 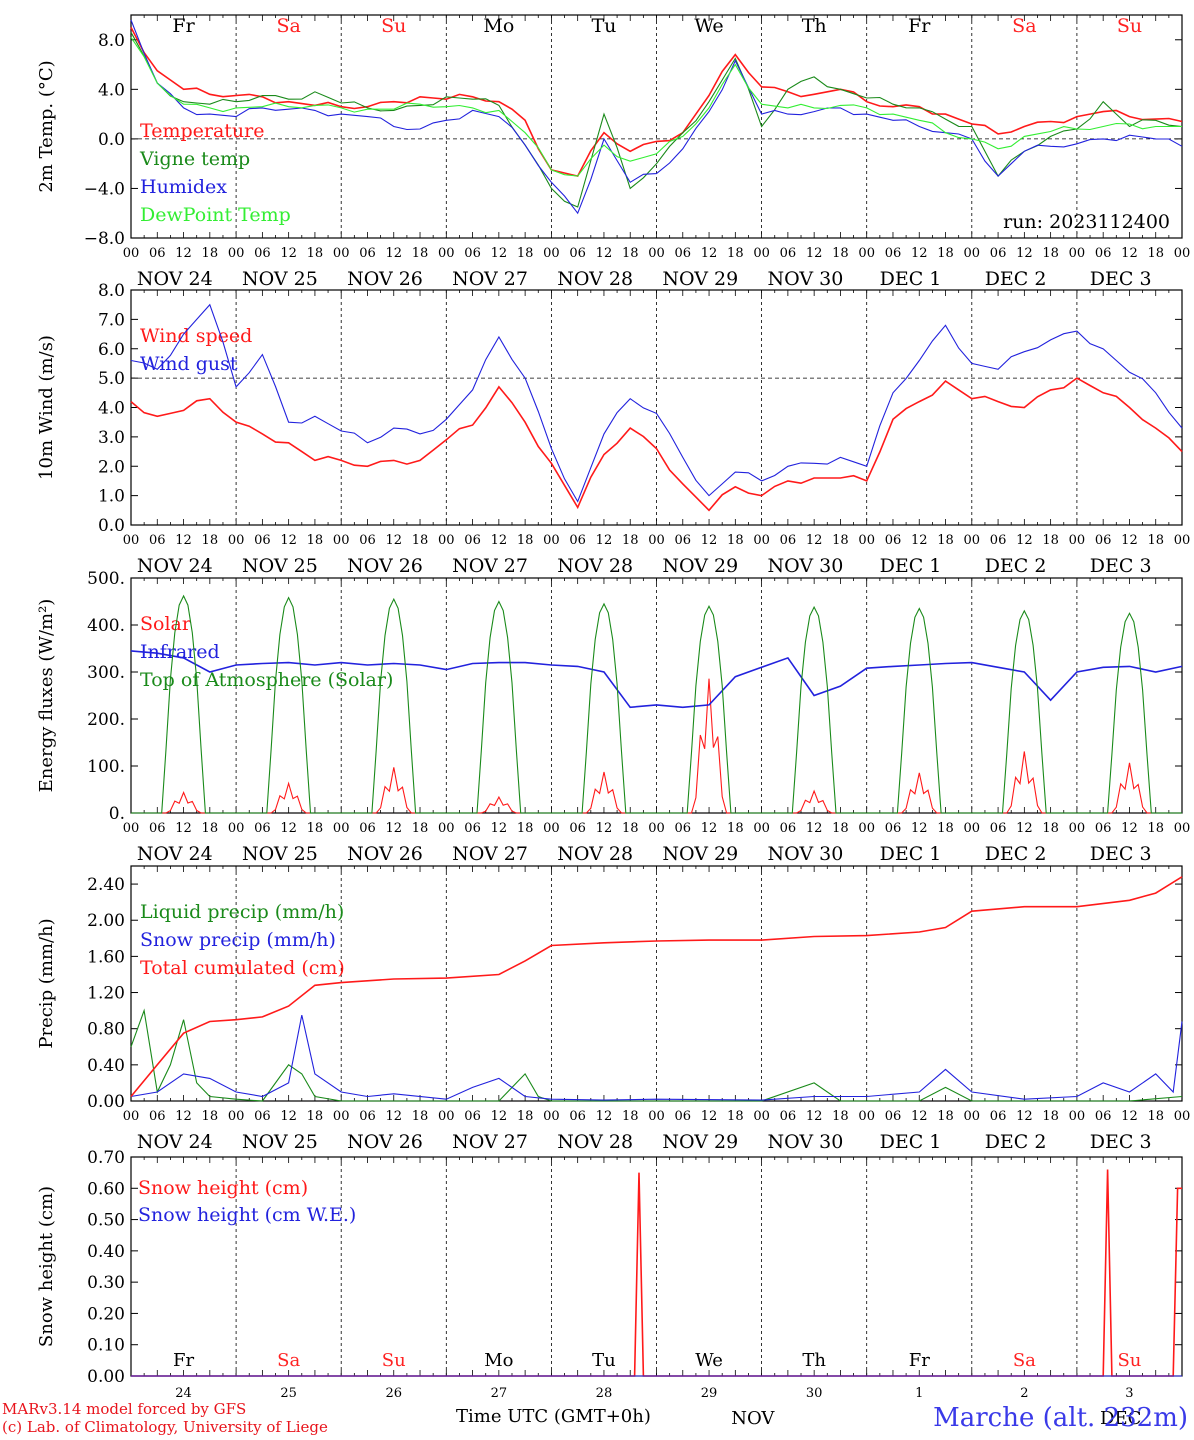 I want to click on date-label: NOV 30, so click(x=805, y=279).